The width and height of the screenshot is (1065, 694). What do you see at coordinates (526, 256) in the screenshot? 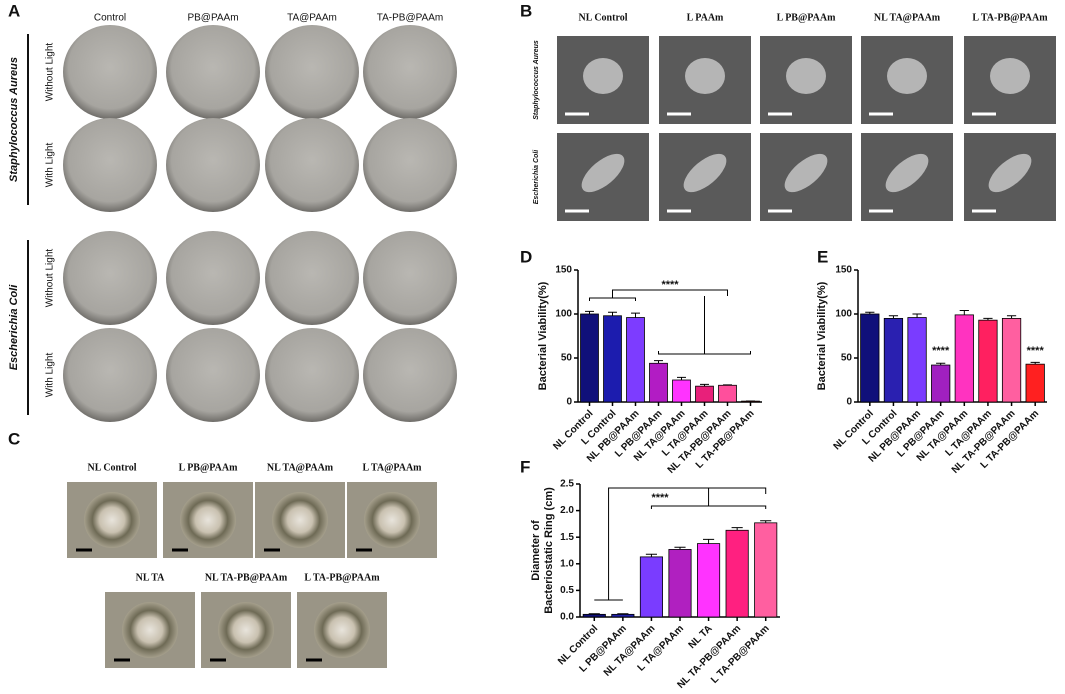
I see `panel-letter: D` at bounding box center [526, 256].